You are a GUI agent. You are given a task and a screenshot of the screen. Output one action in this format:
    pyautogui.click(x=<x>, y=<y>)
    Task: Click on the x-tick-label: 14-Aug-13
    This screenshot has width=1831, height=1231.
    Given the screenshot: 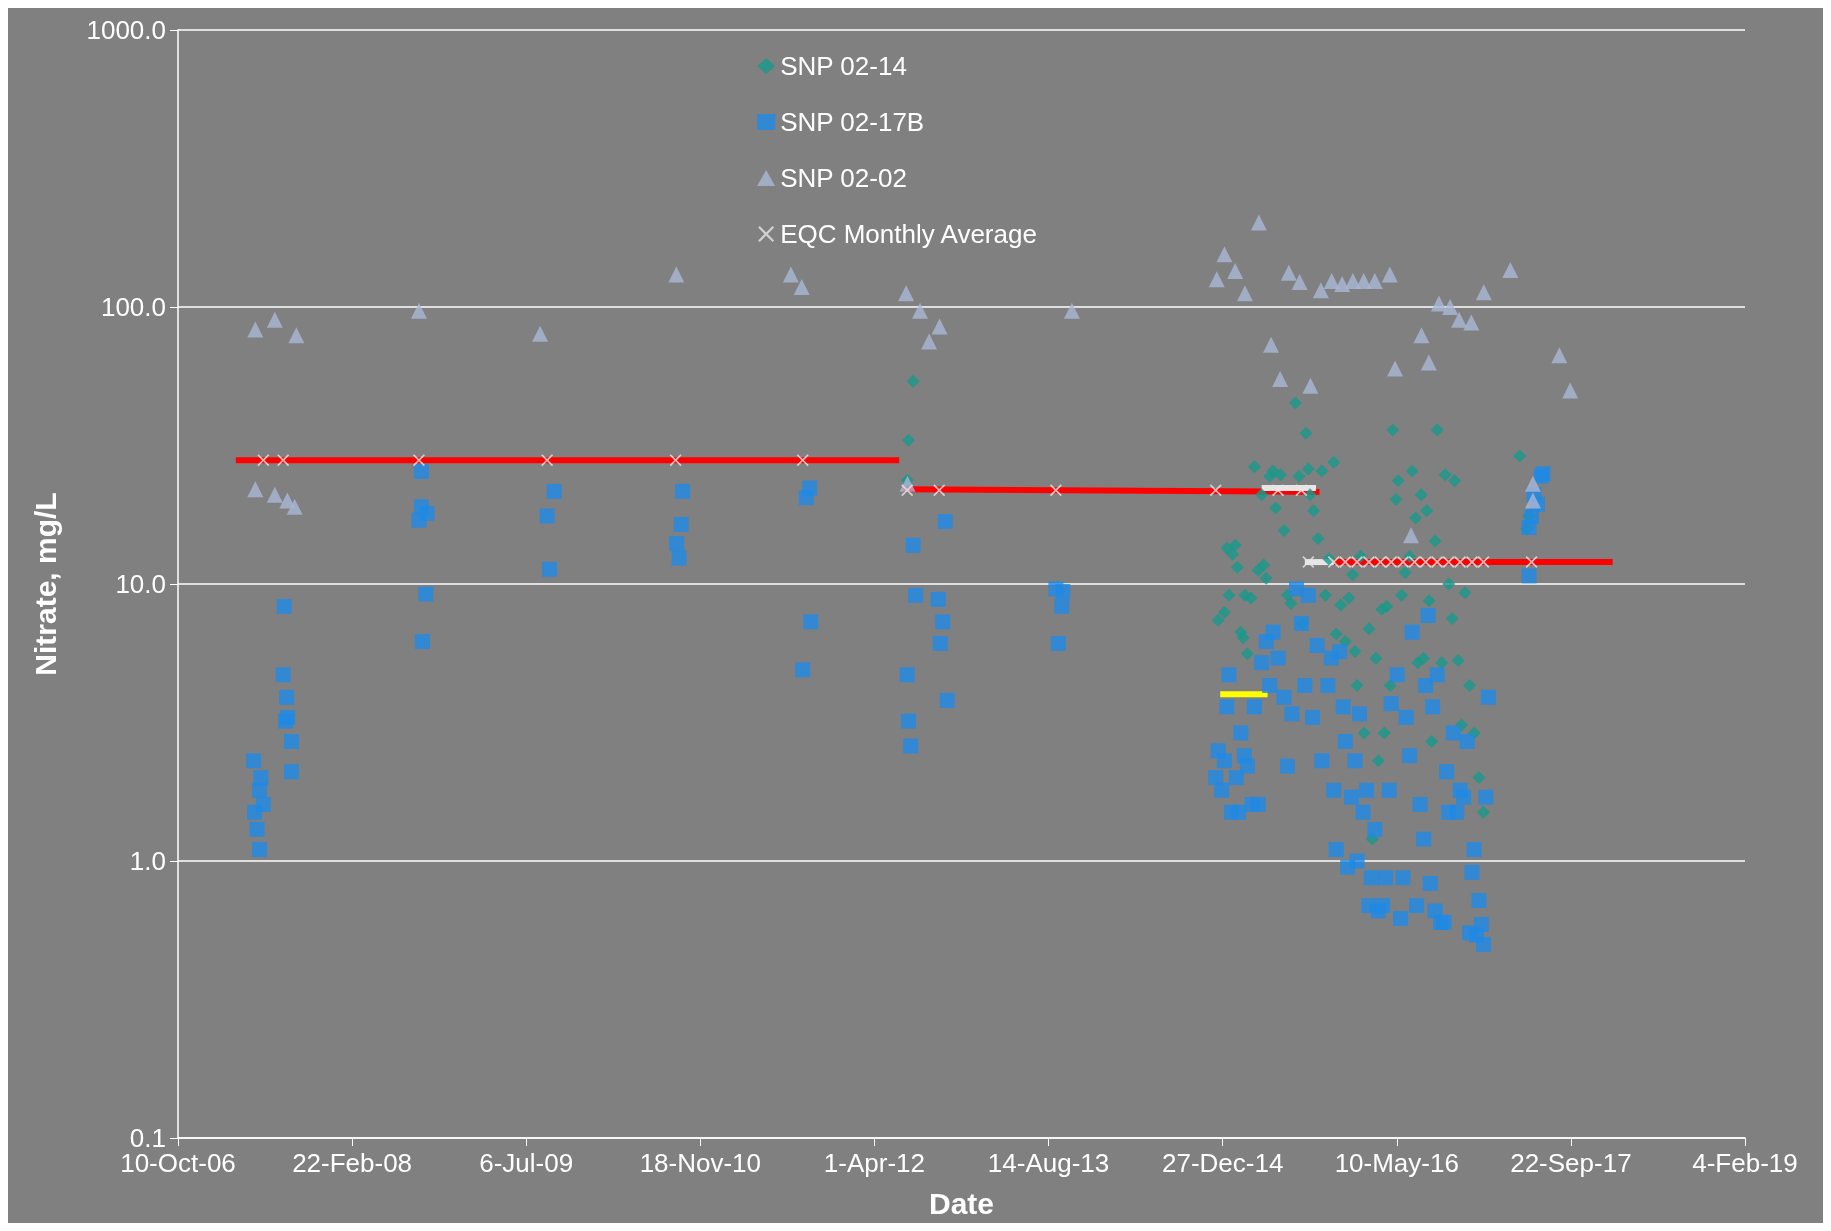 What is the action you would take?
    pyautogui.click(x=1048, y=1163)
    